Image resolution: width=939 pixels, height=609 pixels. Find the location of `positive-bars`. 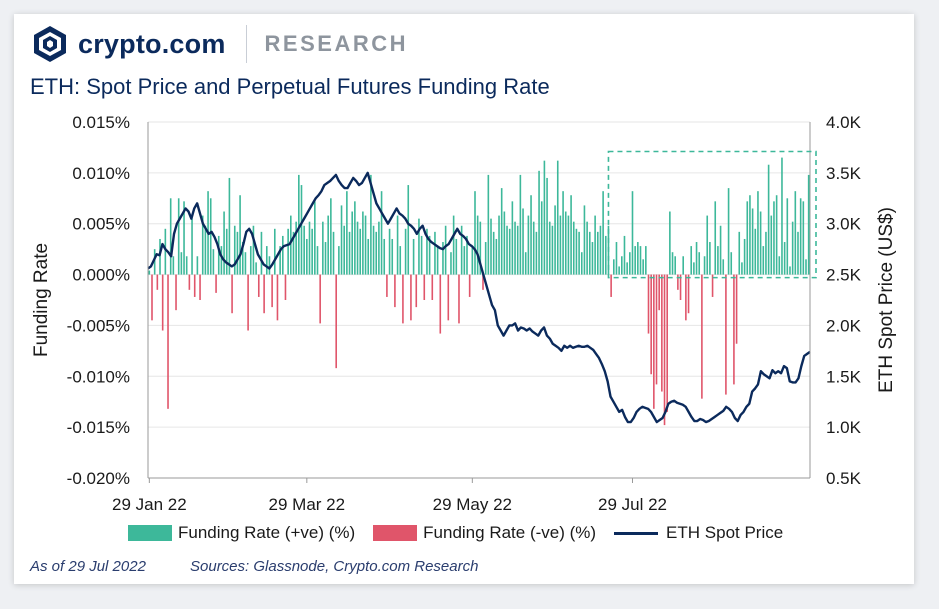

positive-bars is located at coordinates (479, 216).